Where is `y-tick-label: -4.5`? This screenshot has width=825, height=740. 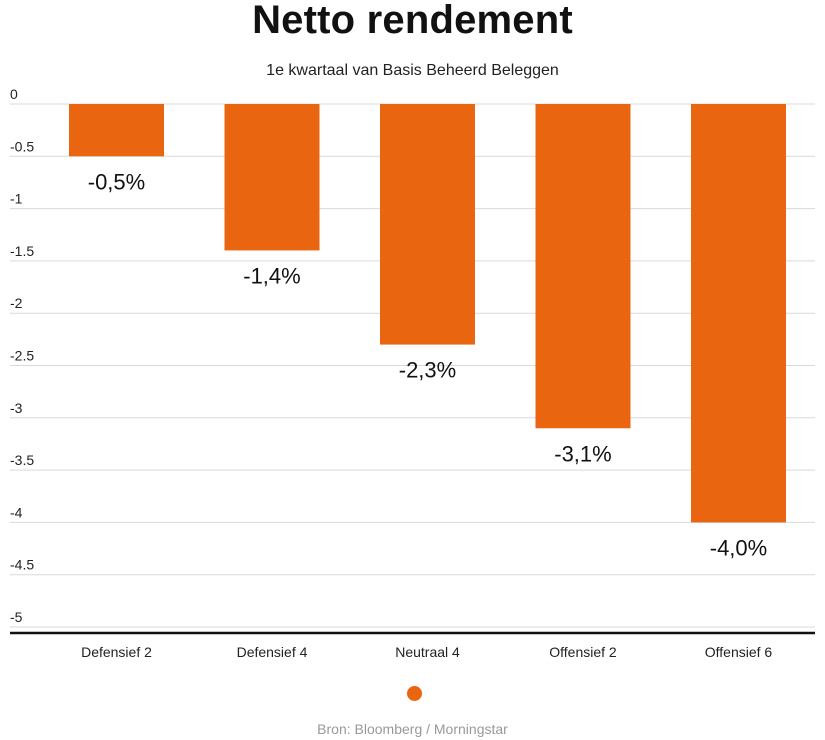
y-tick-label: -4.5 is located at coordinates (22, 565).